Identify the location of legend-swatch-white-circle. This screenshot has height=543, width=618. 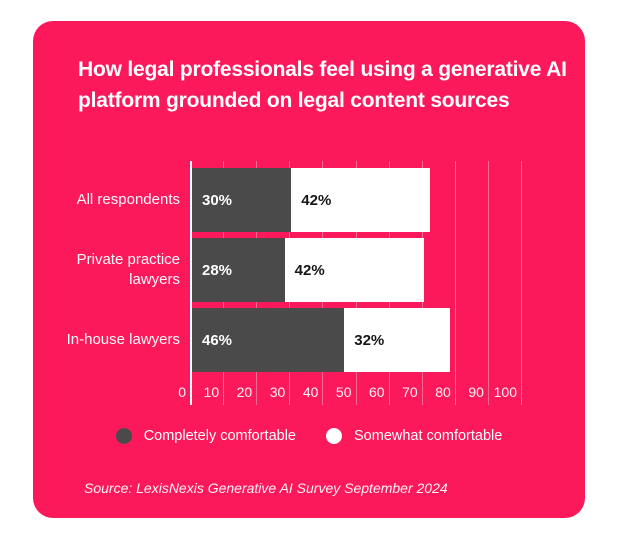
(334, 436).